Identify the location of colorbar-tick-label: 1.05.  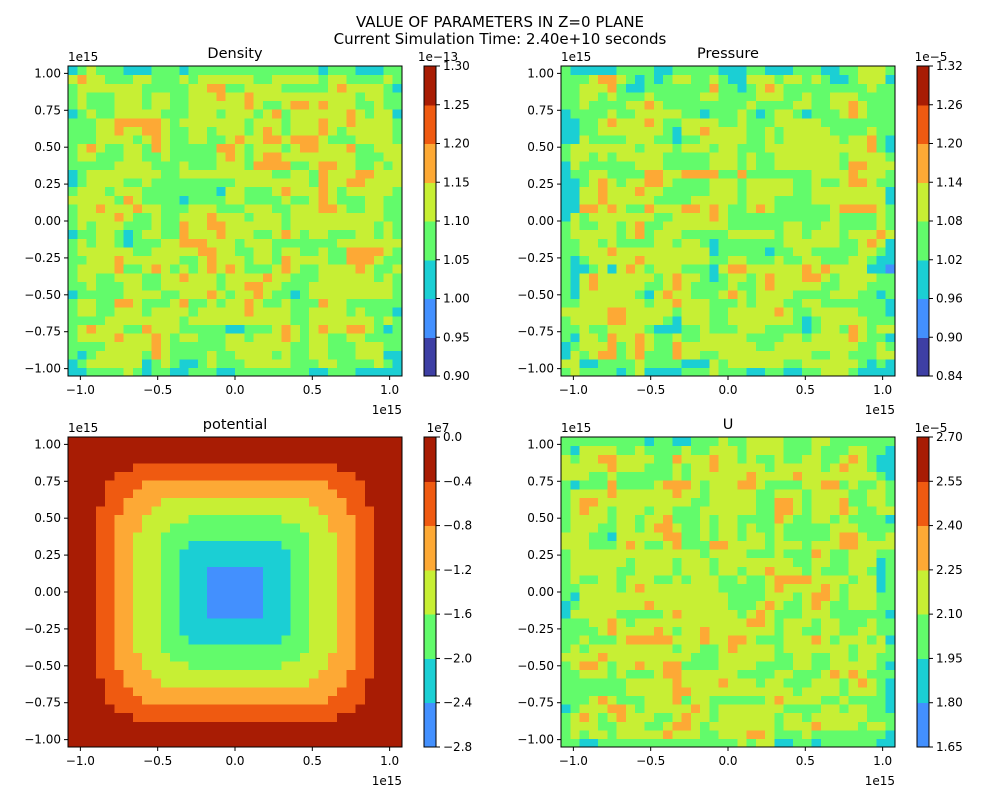
(456, 260).